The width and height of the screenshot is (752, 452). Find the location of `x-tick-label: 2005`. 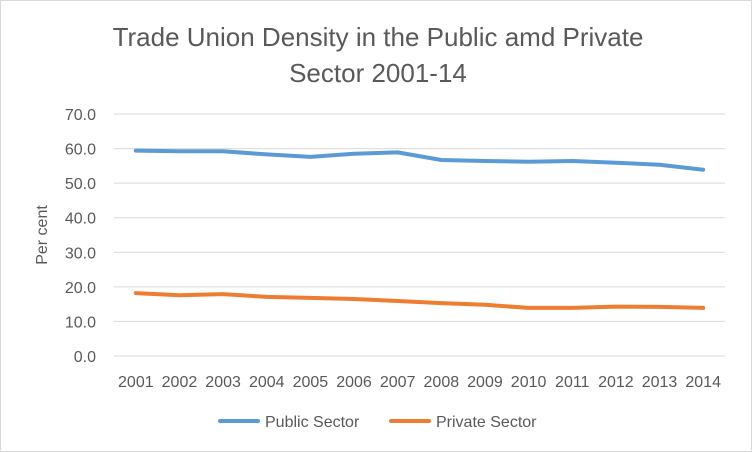

x-tick-label: 2005 is located at coordinates (311, 382).